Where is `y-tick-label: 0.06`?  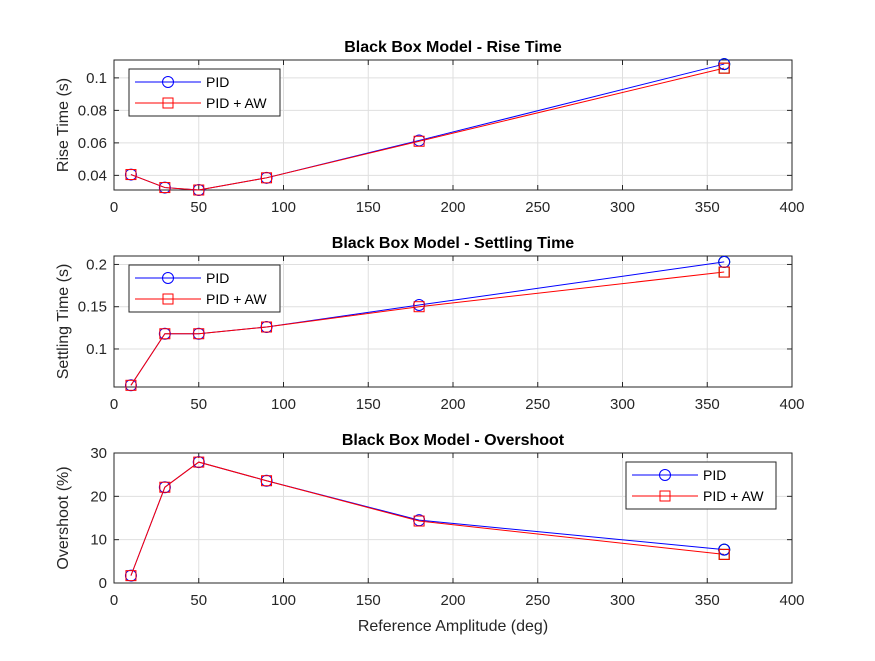
y-tick-label: 0.06 is located at coordinates (92, 143).